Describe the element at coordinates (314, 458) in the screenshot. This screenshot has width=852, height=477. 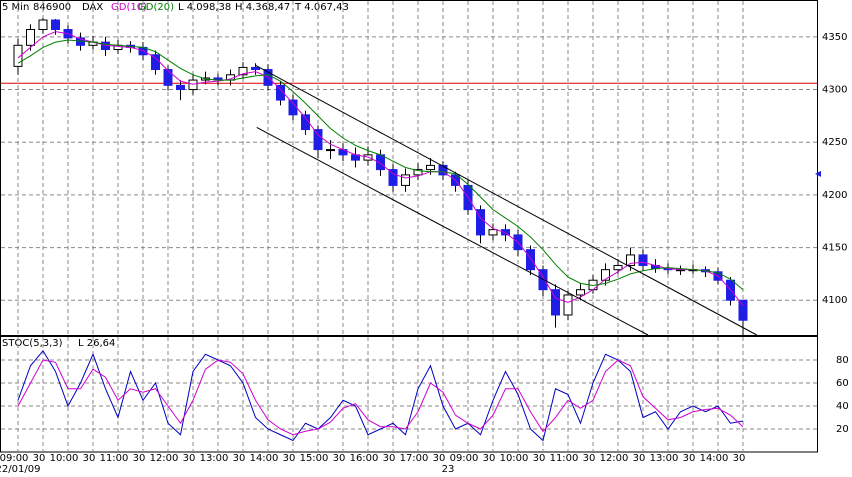
I see `x-tick-label: 15:00` at that location.